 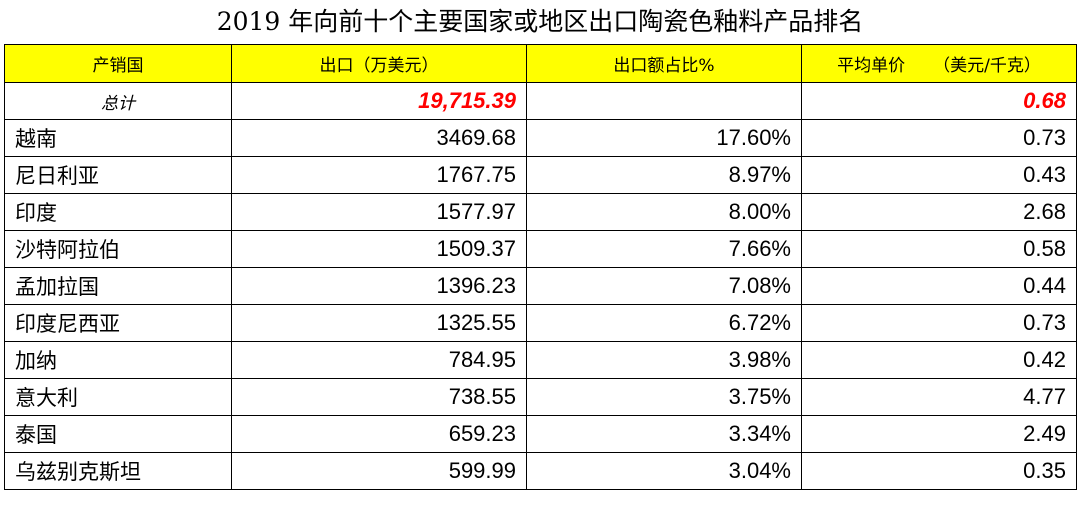 I want to click on row-export-value: 1396.23, so click(x=379, y=286).